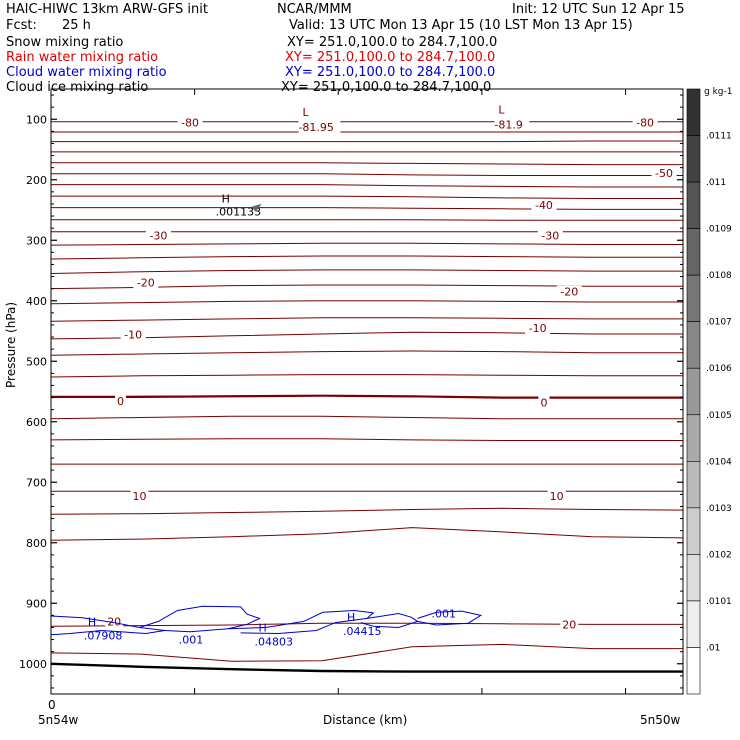 The image size is (740, 740). I want to click on legend-cloud-water-xy: XY= 251.0,100.0 to 284.7,100.0, so click(390, 72).